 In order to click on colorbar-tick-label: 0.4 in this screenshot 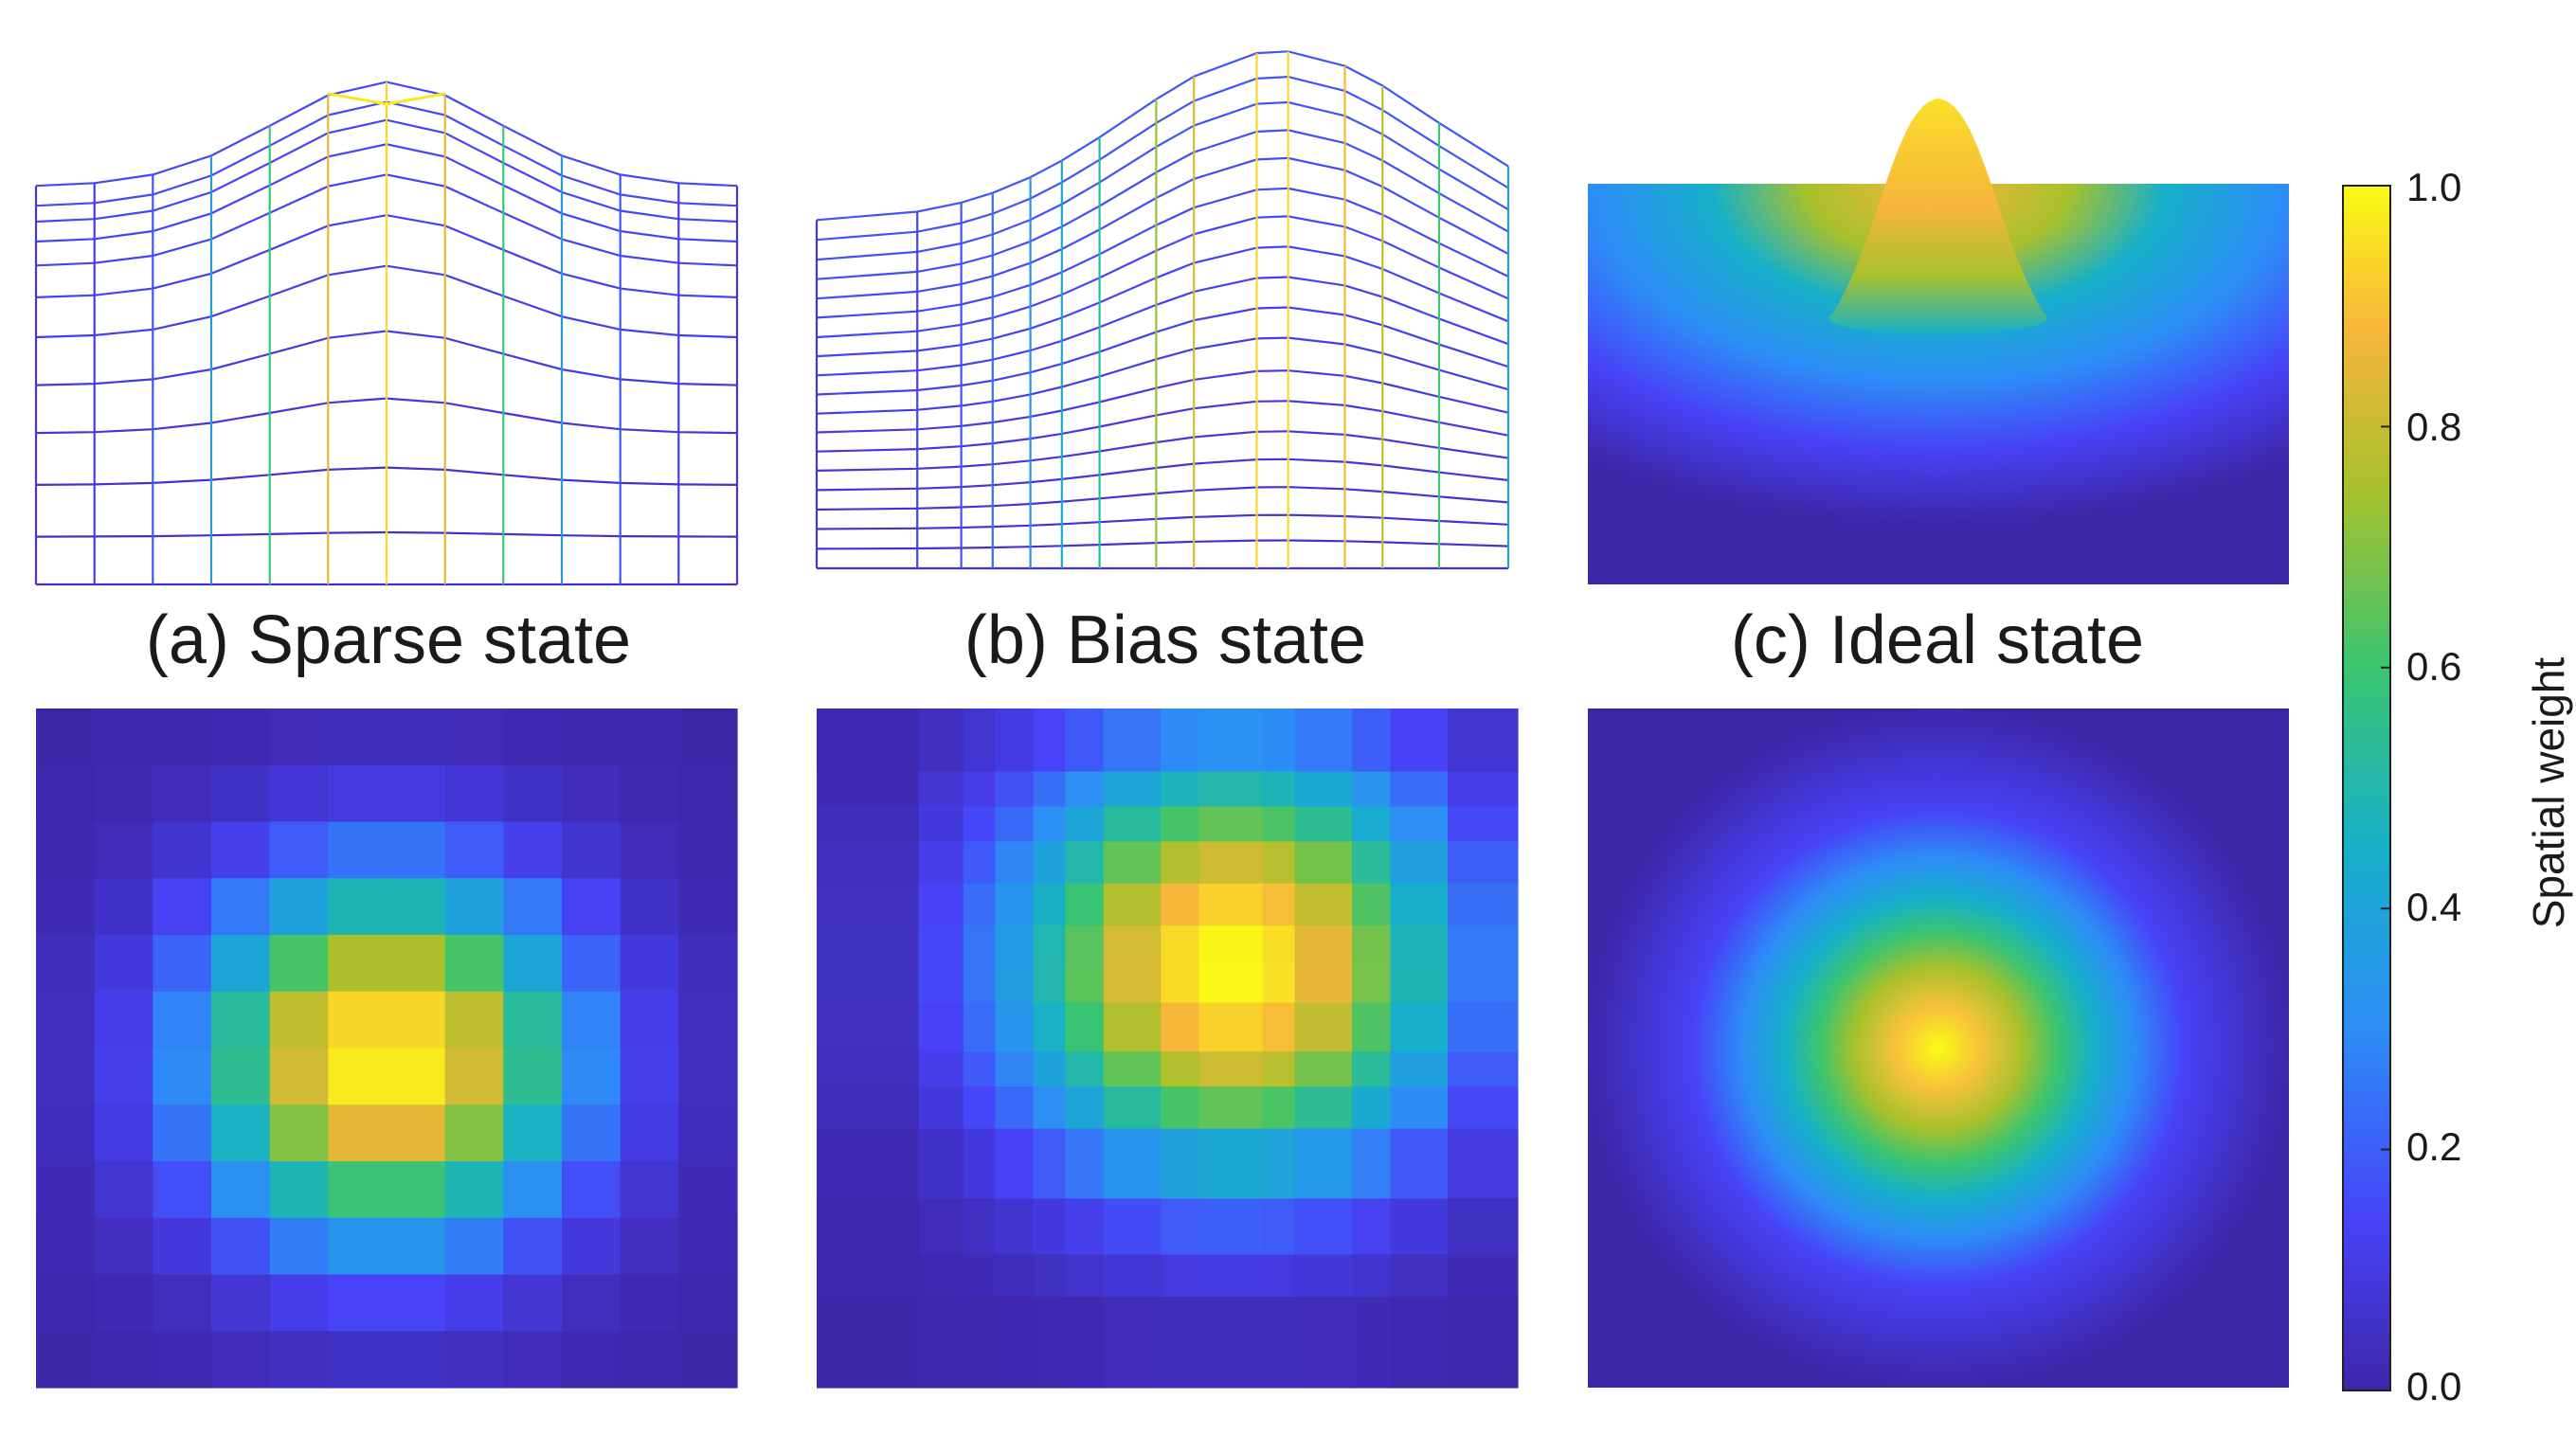, I will do `click(2434, 907)`.